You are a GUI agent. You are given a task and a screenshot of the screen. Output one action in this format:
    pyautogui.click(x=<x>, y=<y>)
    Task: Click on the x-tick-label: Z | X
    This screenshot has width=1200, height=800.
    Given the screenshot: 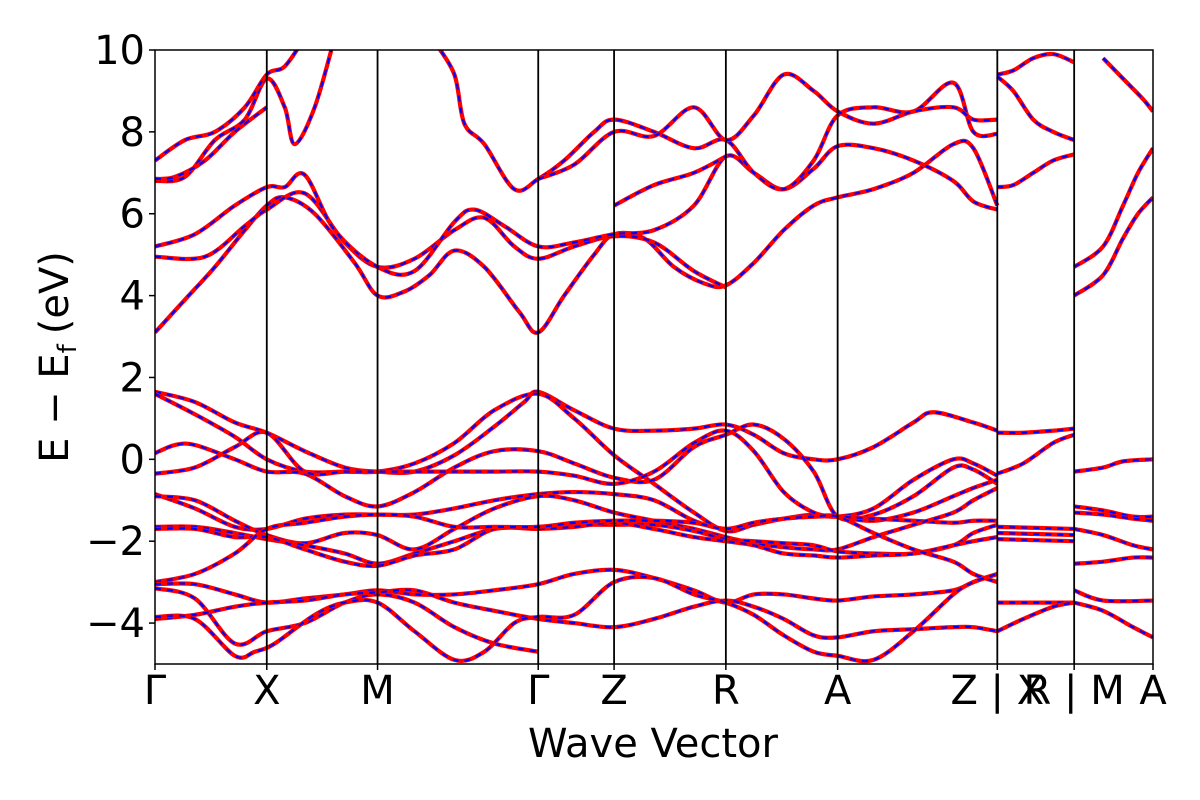 What is the action you would take?
    pyautogui.click(x=997, y=691)
    